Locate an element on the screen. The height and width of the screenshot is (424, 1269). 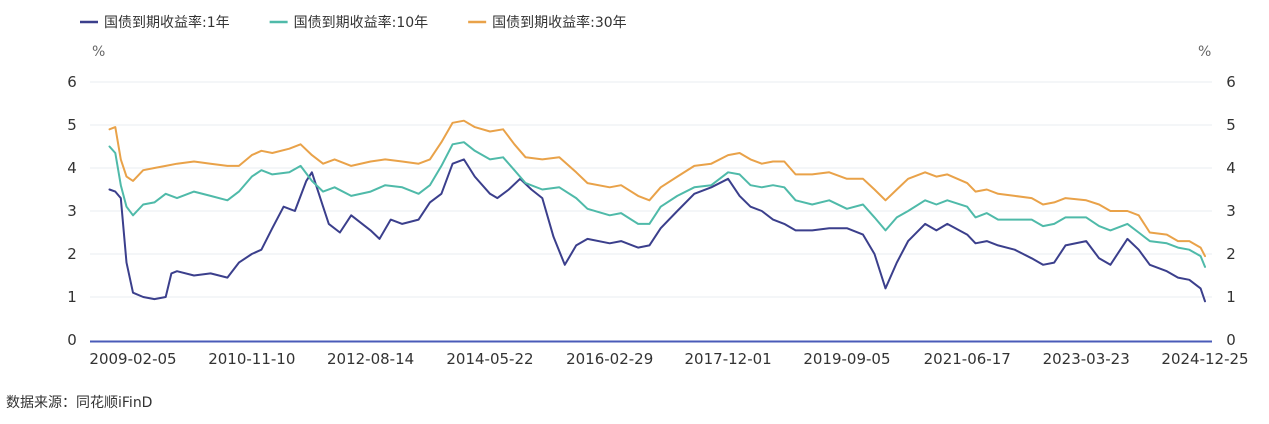
y-tick-label-left: 0 is located at coordinates (72, 340).